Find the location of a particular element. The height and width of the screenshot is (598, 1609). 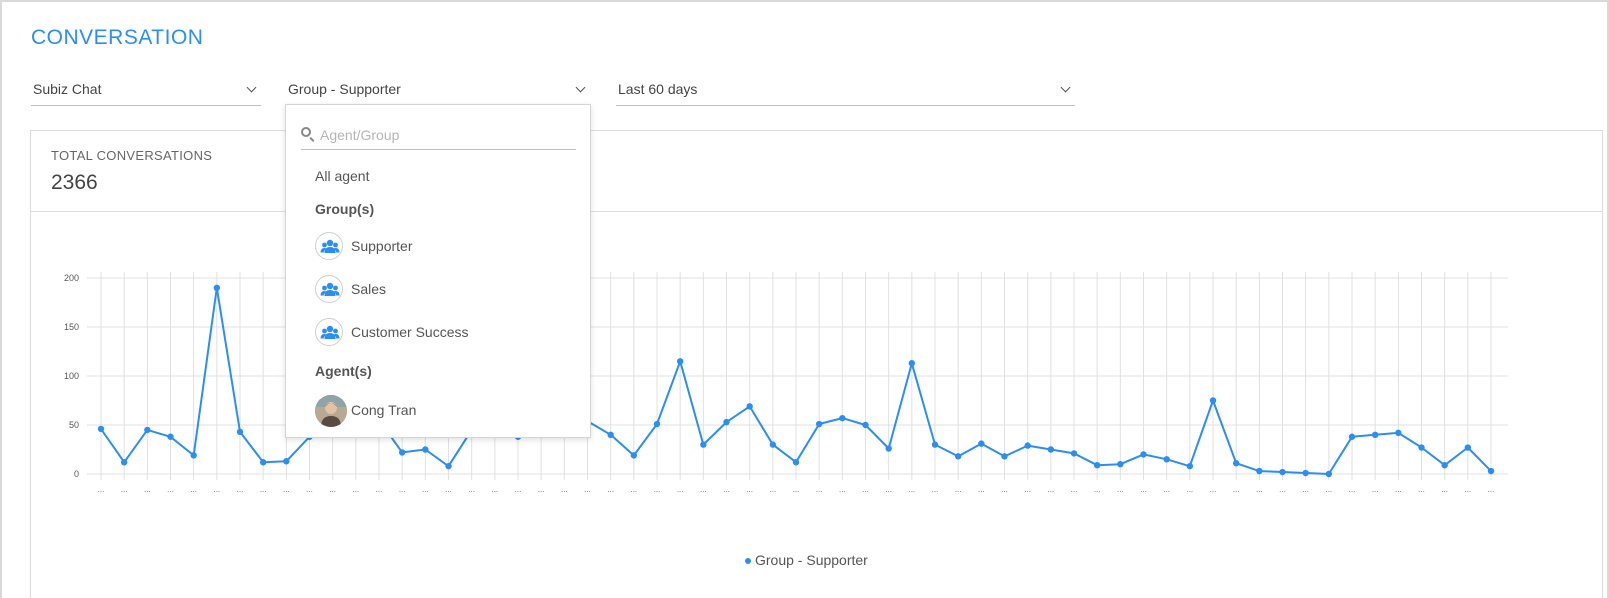

dropdown-option-group-supporter: Supporter is located at coordinates (445, 247).